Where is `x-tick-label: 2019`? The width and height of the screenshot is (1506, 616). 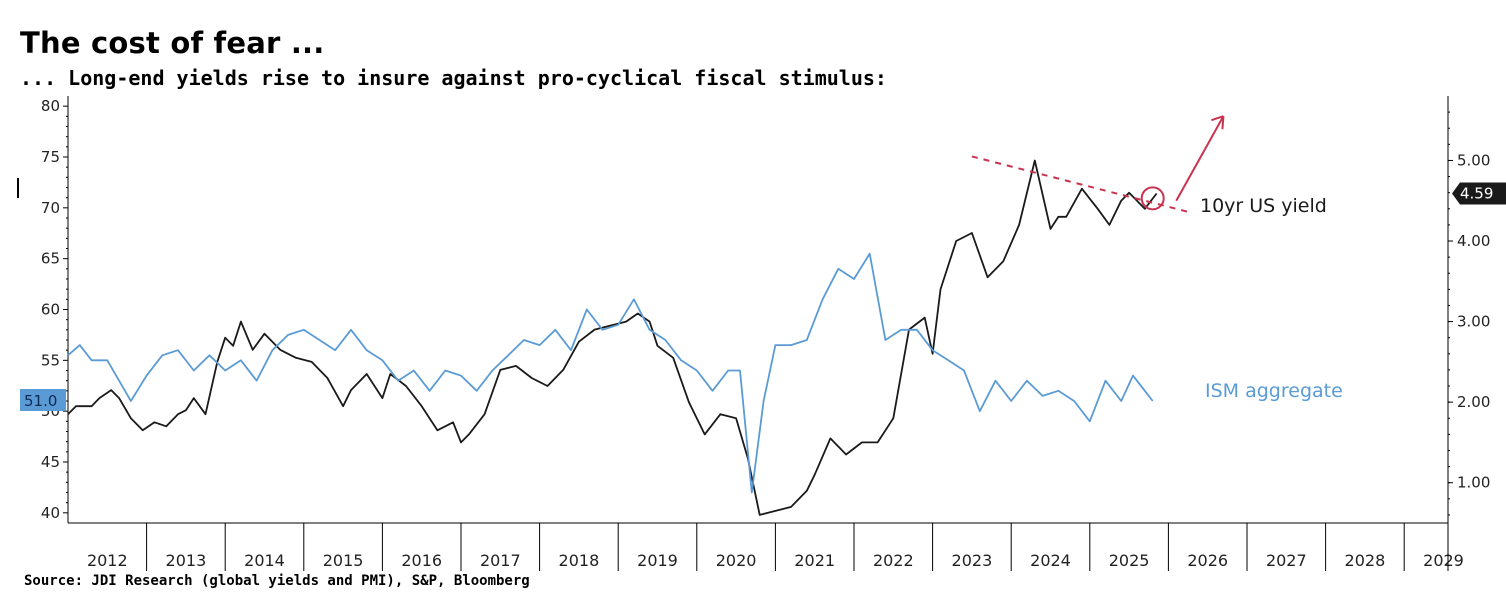
x-tick-label: 2019 is located at coordinates (657, 560).